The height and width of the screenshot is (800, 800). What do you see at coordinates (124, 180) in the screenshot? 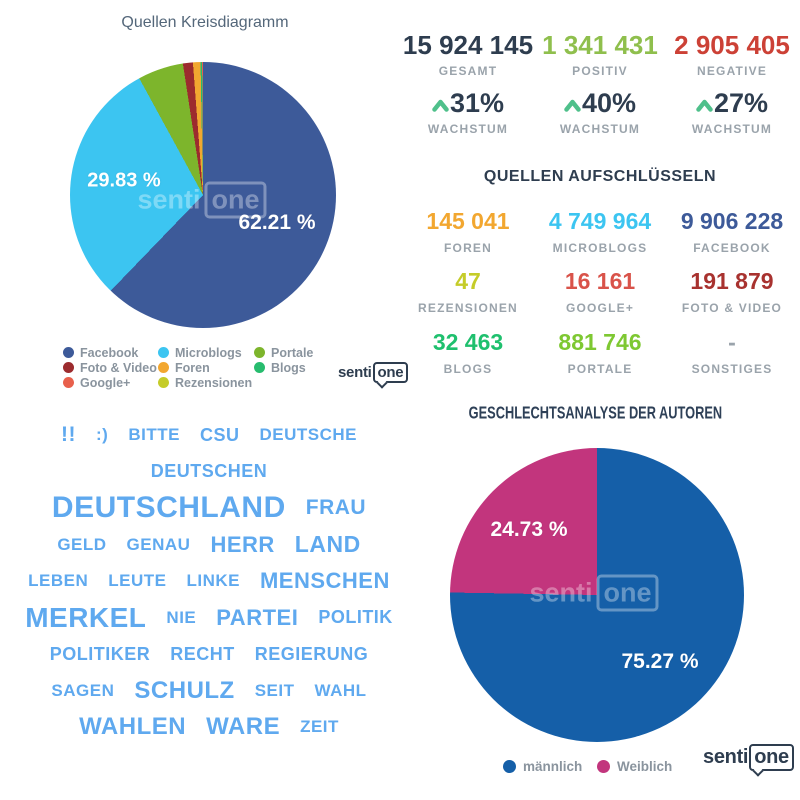
I see `sources-pie-label-microblogs: 29.83 %` at bounding box center [124, 180].